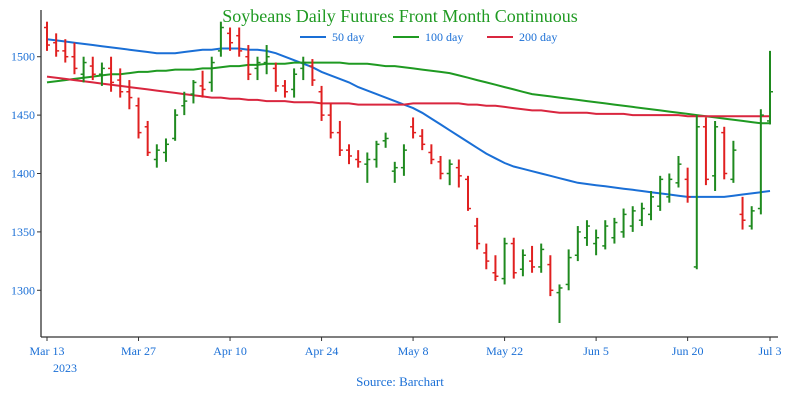 The image size is (800, 405). I want to click on series-line-200-day, so click(408, 96).